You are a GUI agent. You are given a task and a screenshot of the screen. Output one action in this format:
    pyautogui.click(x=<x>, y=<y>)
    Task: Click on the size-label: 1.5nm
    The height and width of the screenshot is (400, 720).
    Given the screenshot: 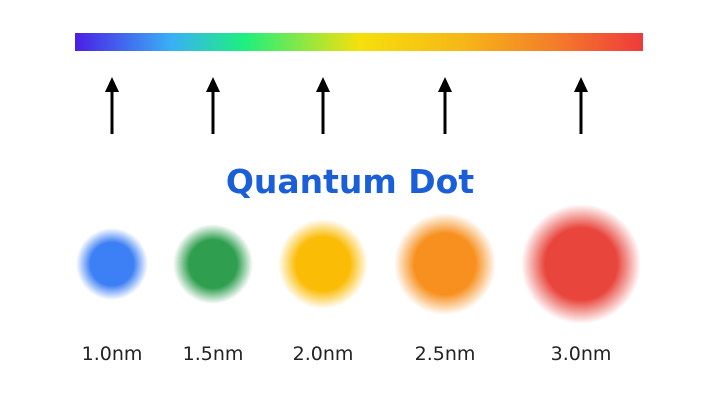 What is the action you would take?
    pyautogui.click(x=213, y=354)
    